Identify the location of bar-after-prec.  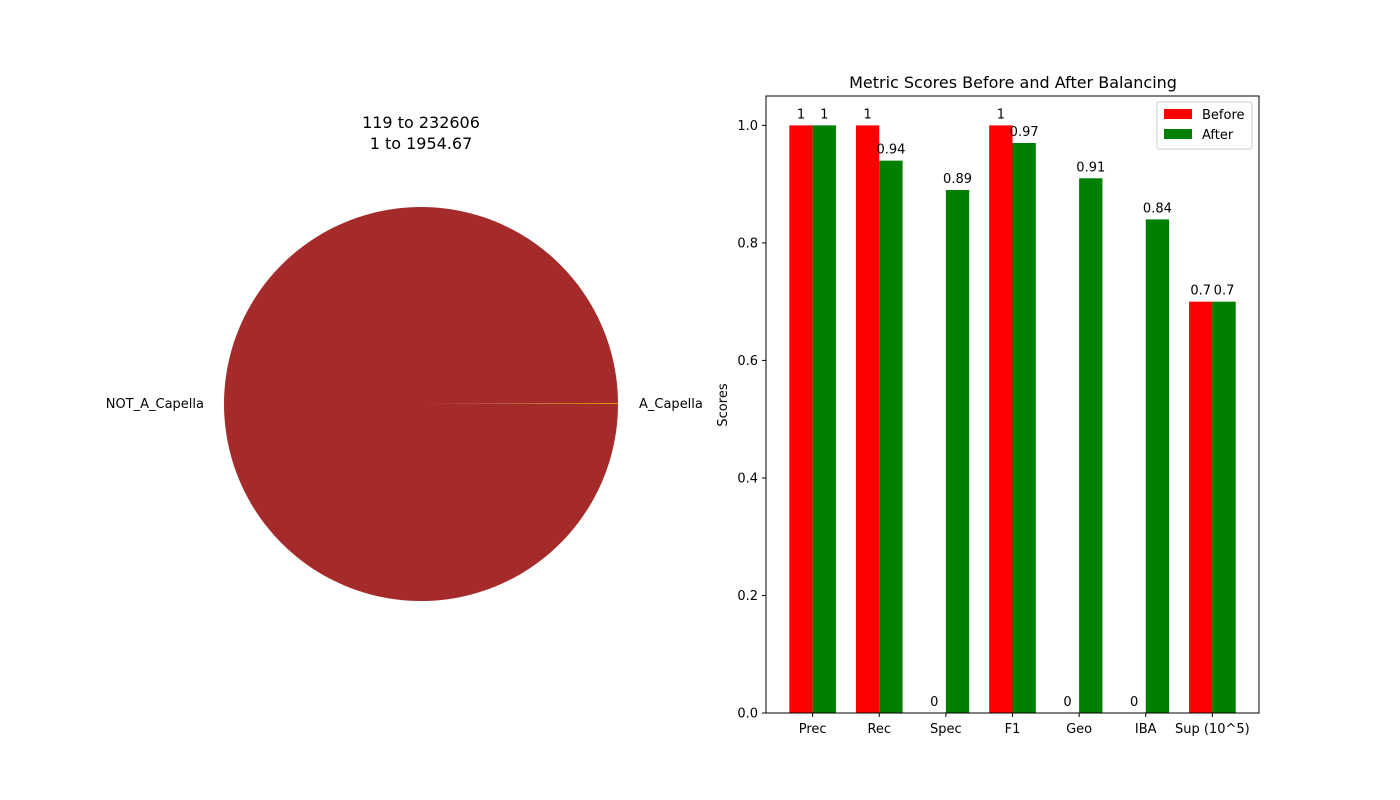
(824, 419).